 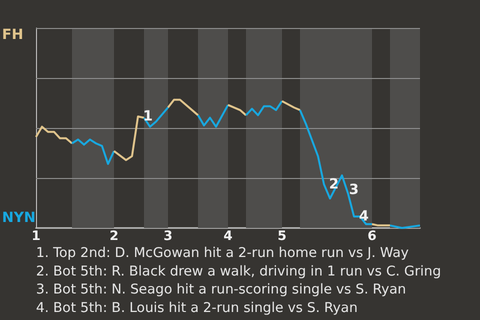 What do you see at coordinates (354, 190) in the screenshot?
I see `annotation: 3` at bounding box center [354, 190].